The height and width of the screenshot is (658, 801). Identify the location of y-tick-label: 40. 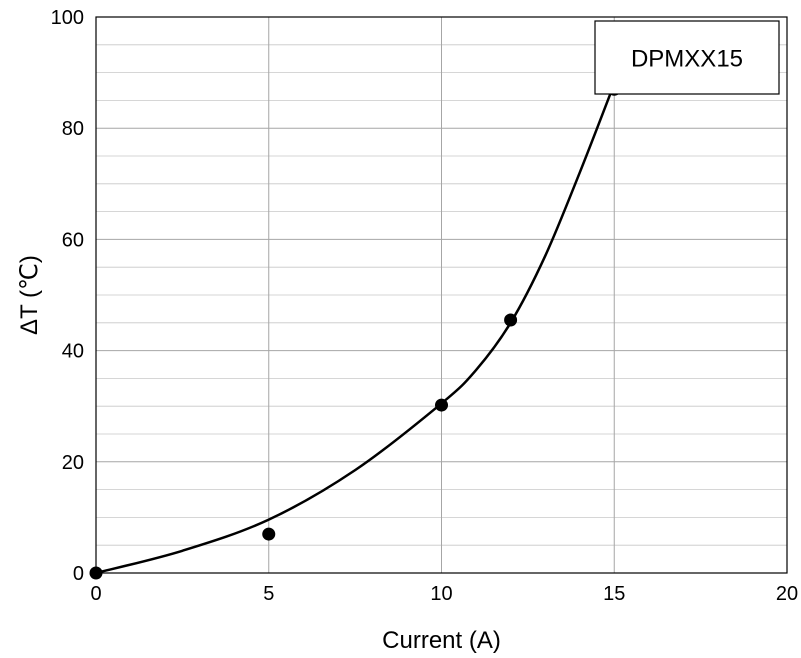
(73, 352).